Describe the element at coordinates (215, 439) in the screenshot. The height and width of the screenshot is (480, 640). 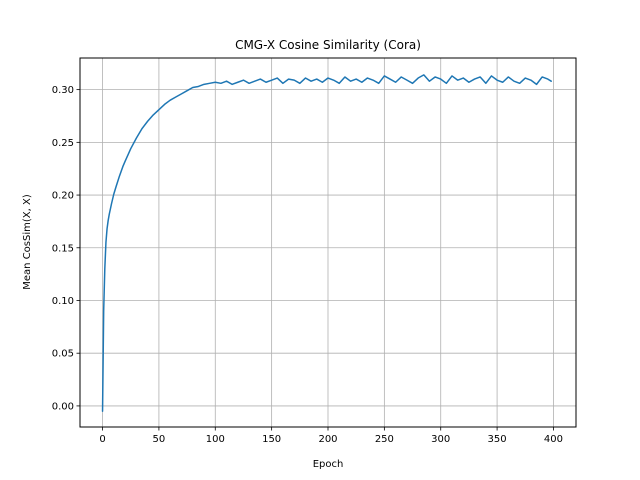
I see `x-tick-label: 100` at that location.